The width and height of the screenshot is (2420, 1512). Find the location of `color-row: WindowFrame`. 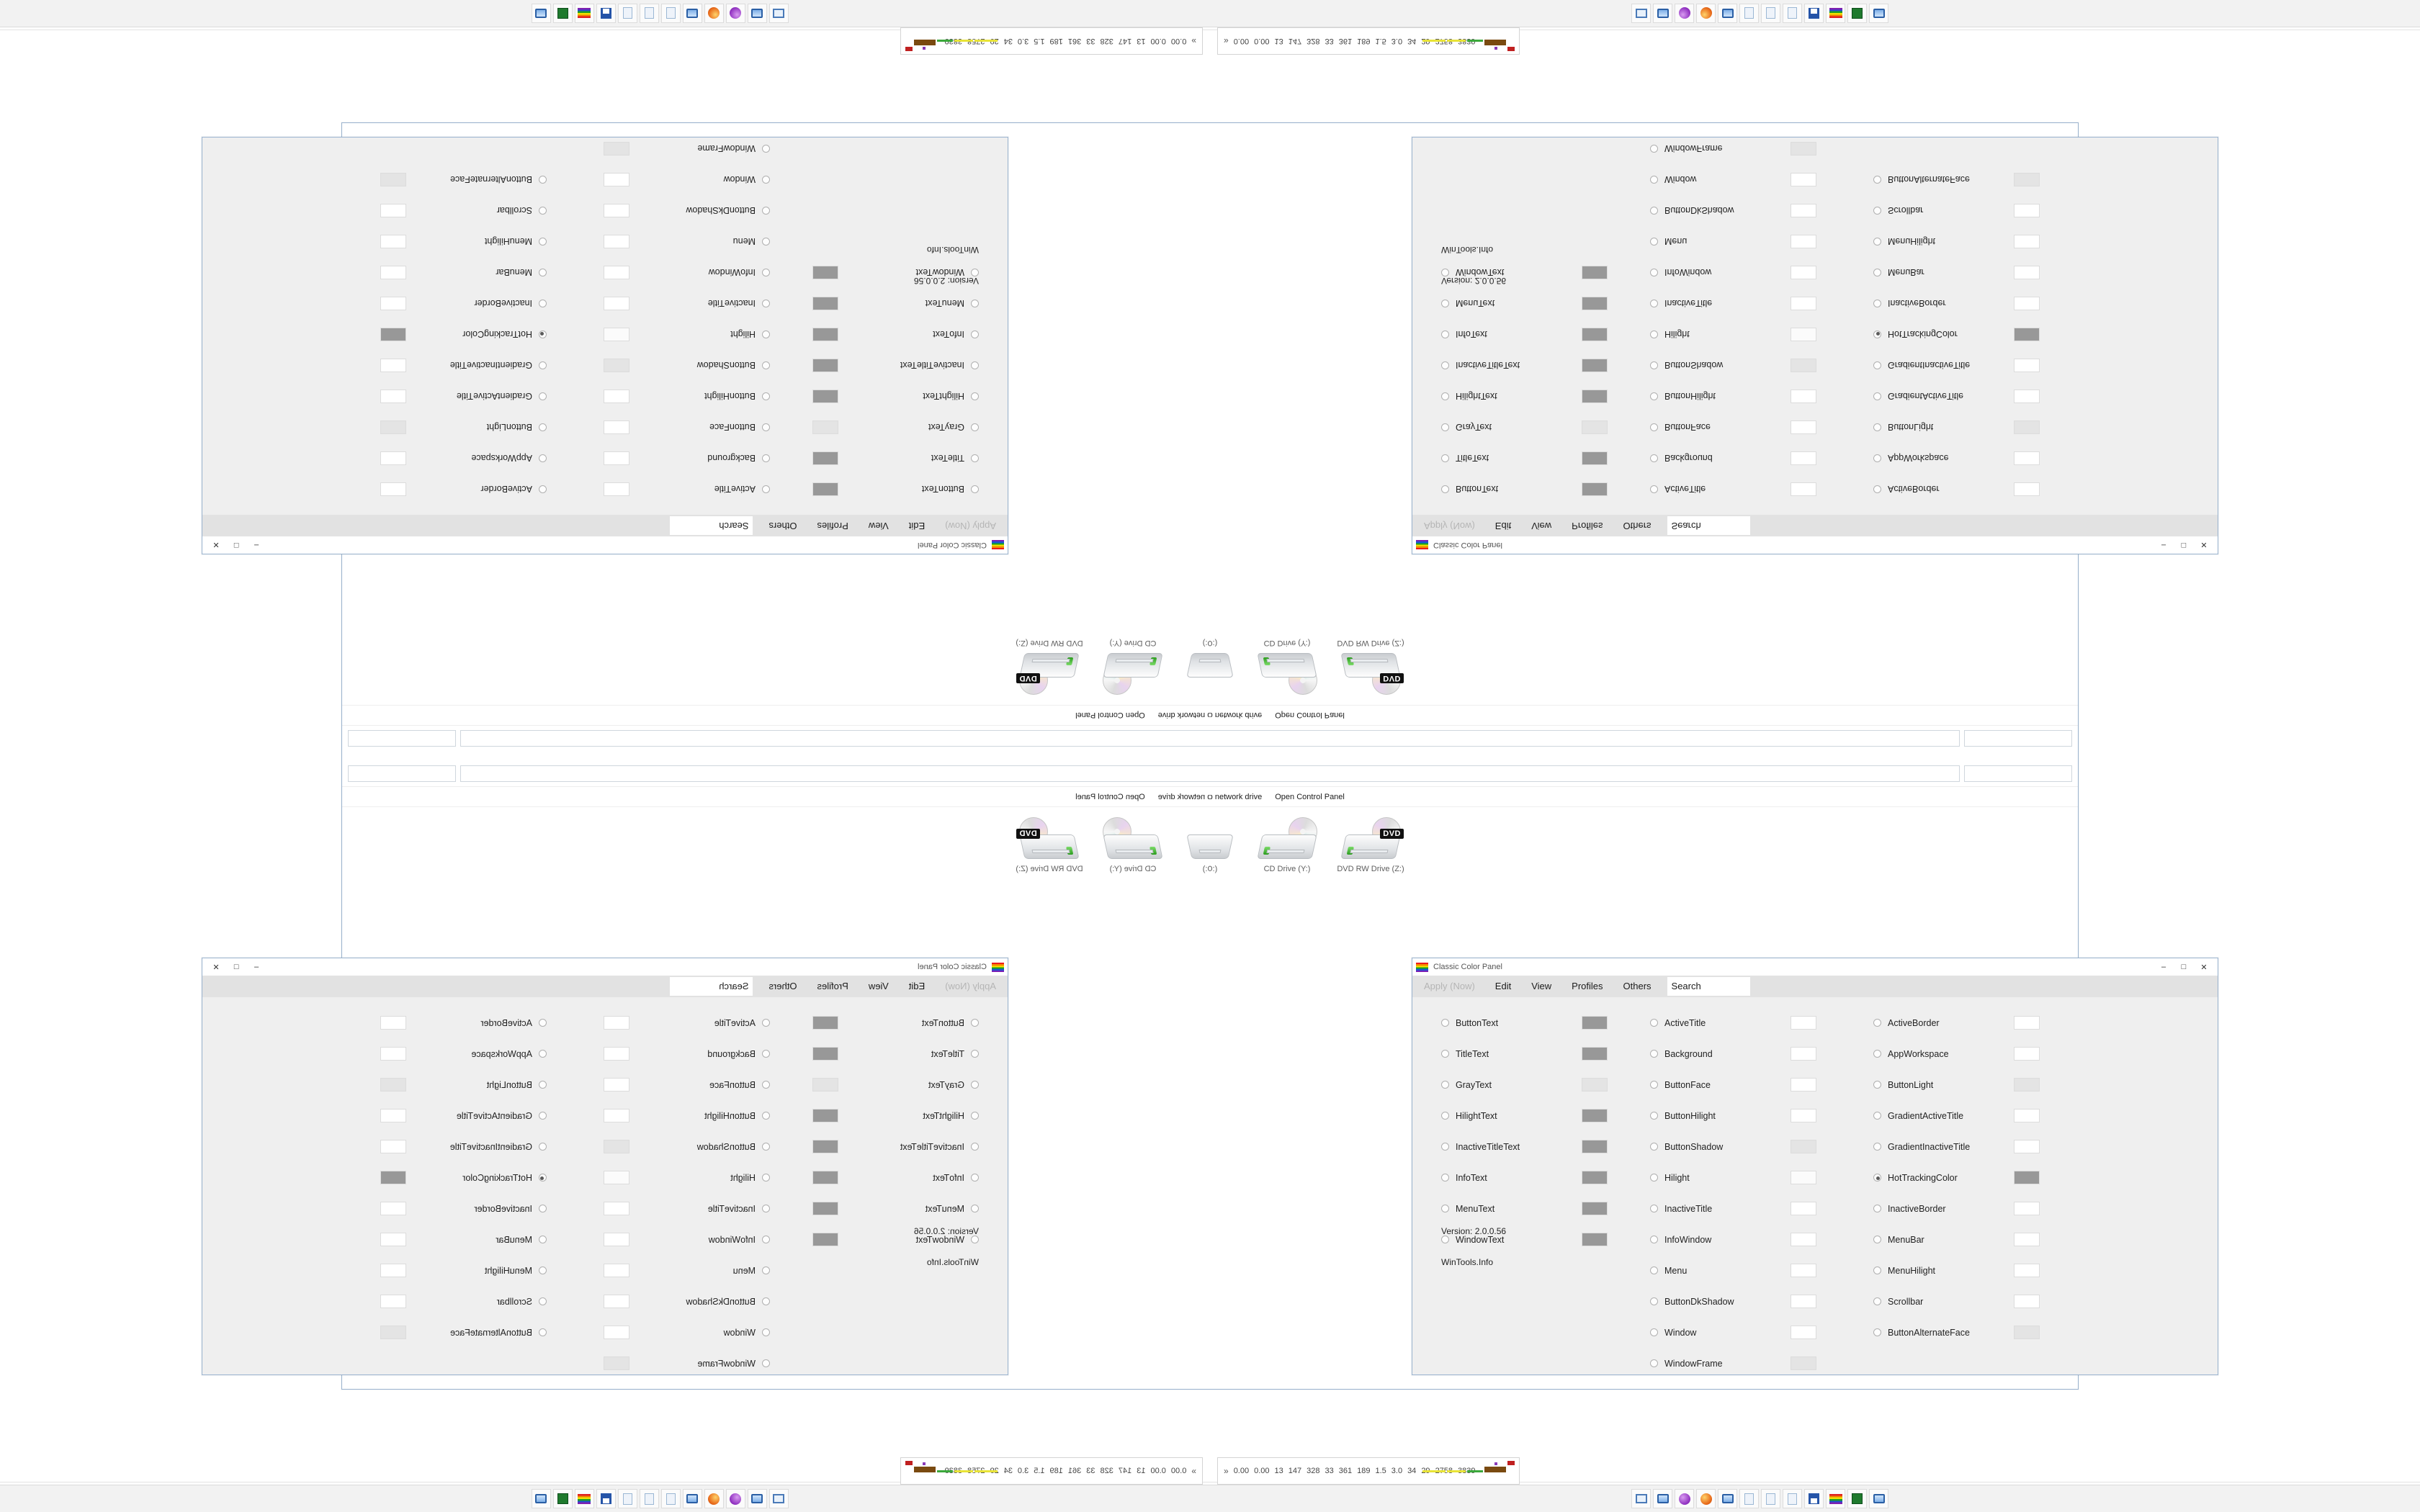

color-row: WindowFrame is located at coordinates (687, 148).